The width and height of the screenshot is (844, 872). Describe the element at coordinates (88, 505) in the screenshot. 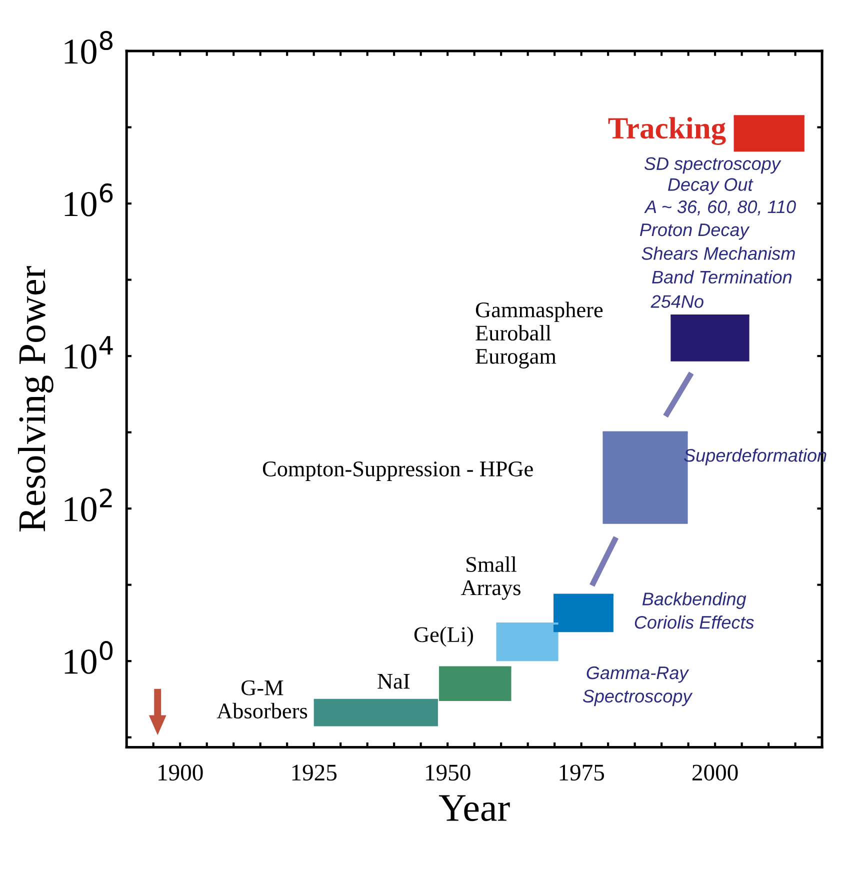

I see `y-tick-label: 10$^{2}$` at that location.